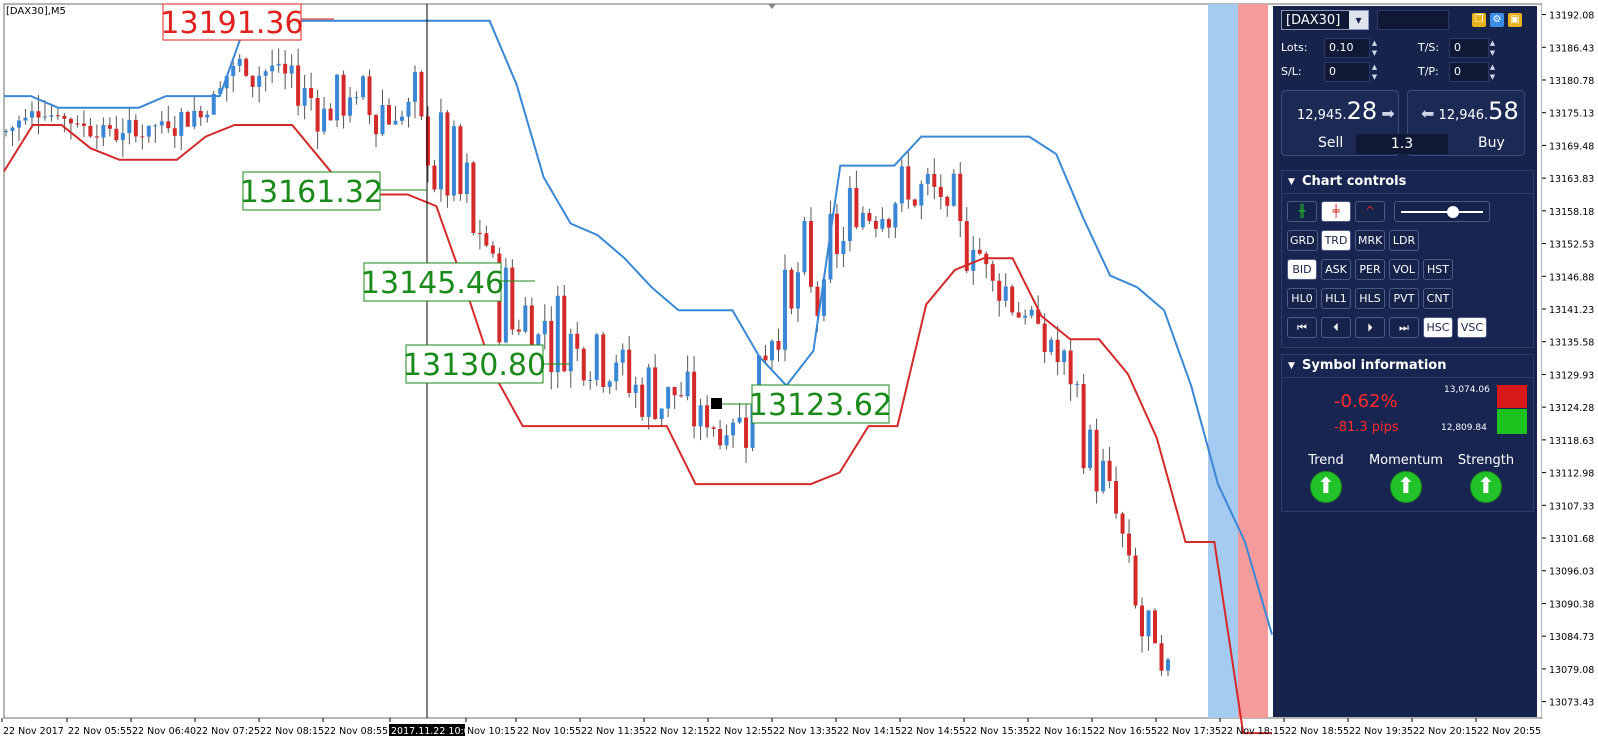 Image resolution: width=1598 pixels, height=745 pixels. Describe the element at coordinates (1438, 269) in the screenshot. I see `control-button-hst: HST` at that location.